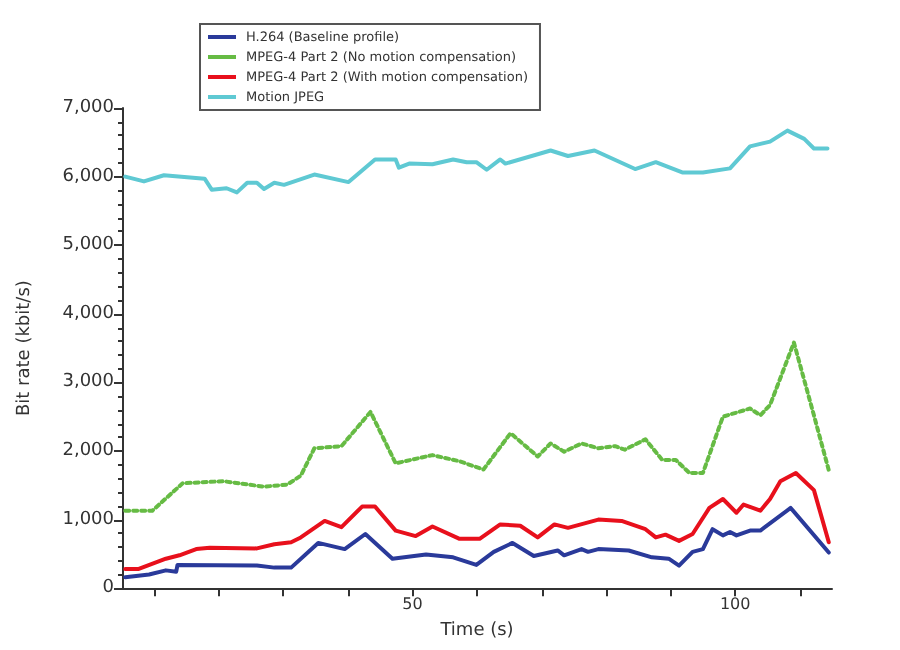 This screenshot has width=900, height=650. What do you see at coordinates (88, 519) in the screenshot?
I see `y-tick-label: 1,000` at bounding box center [88, 519].